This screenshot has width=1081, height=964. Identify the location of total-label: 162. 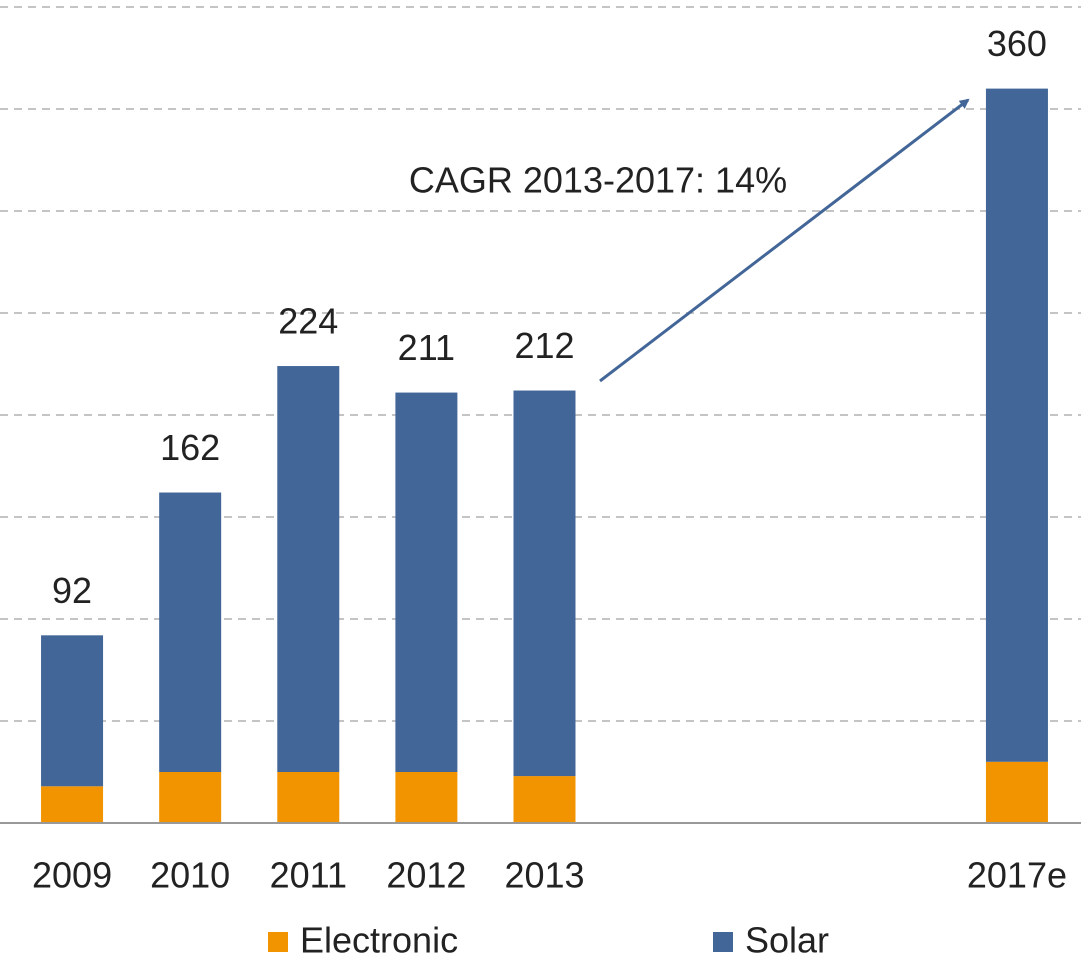
(190, 447).